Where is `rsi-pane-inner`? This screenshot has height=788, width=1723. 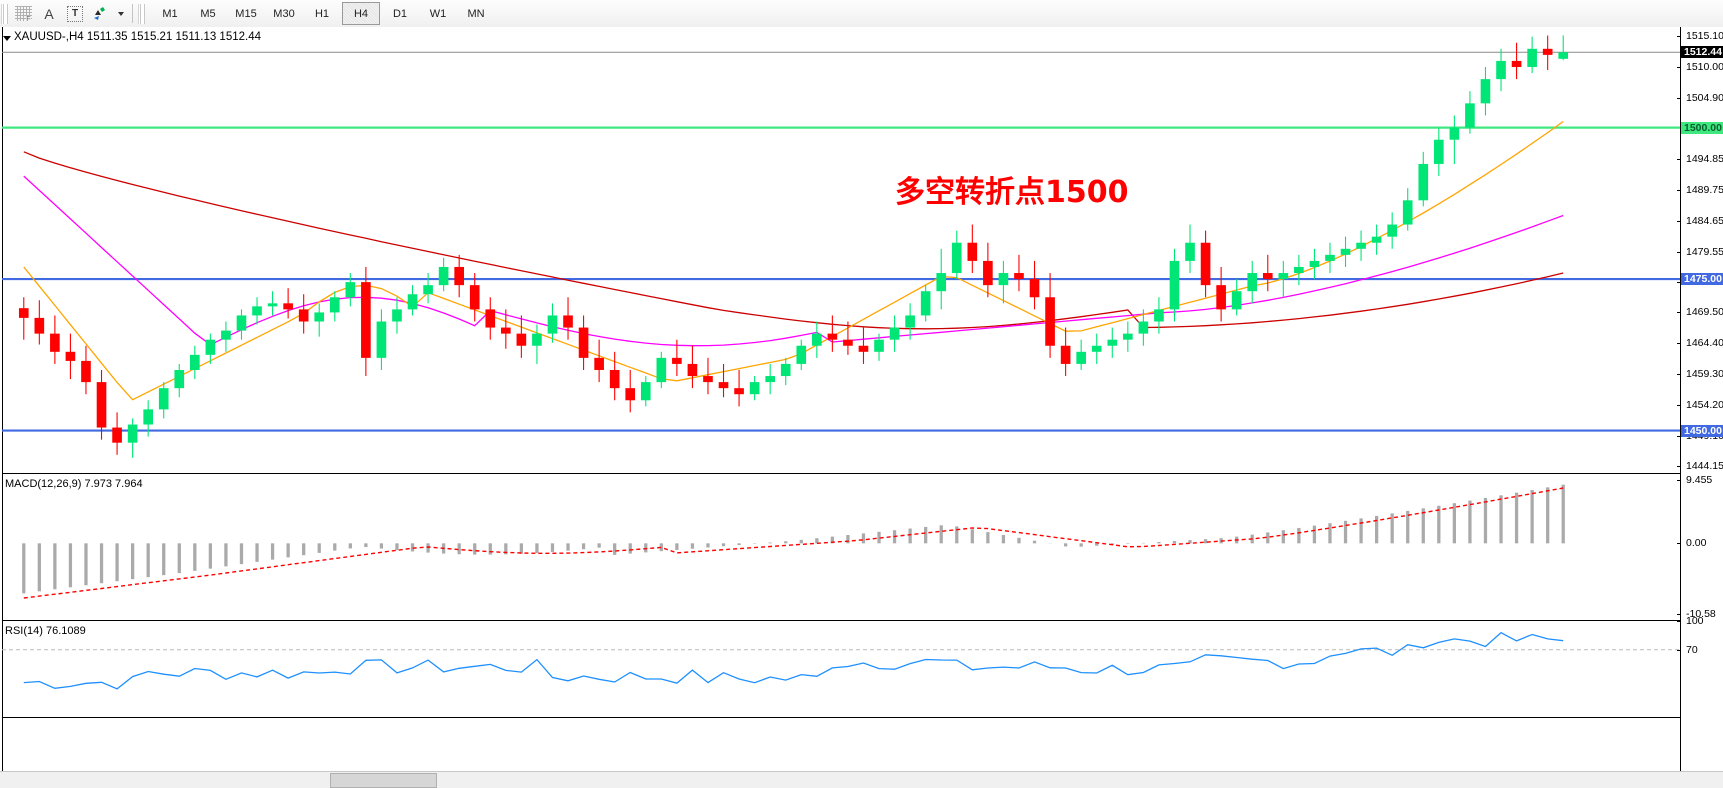 rsi-pane-inner is located at coordinates (841, 669).